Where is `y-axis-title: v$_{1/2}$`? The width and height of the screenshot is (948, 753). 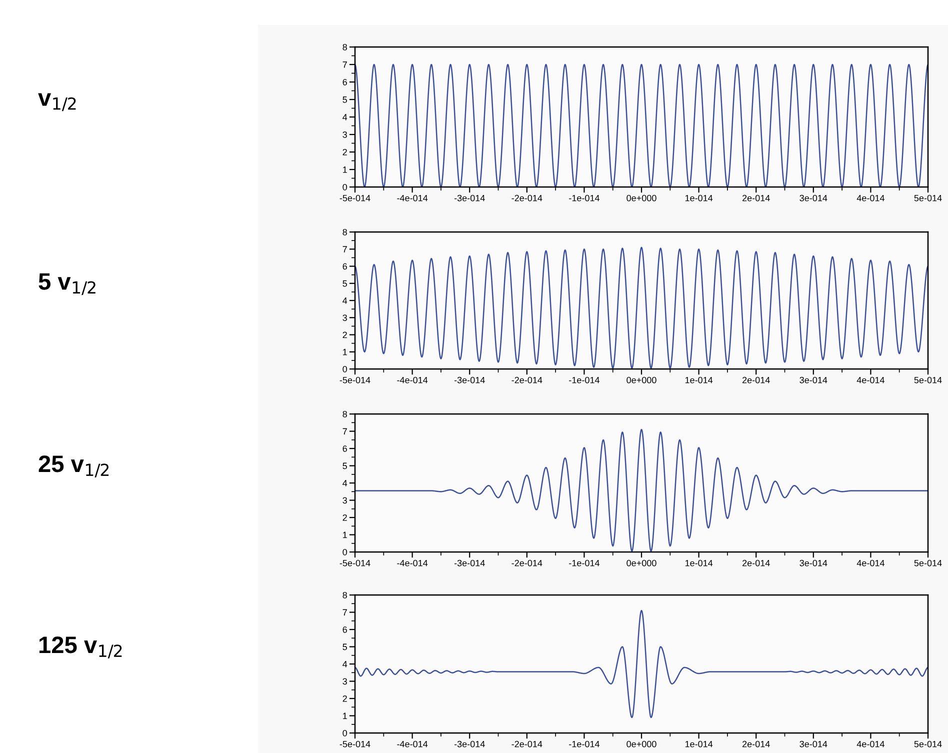 y-axis-title: v$_{1/2}$ is located at coordinates (57, 102).